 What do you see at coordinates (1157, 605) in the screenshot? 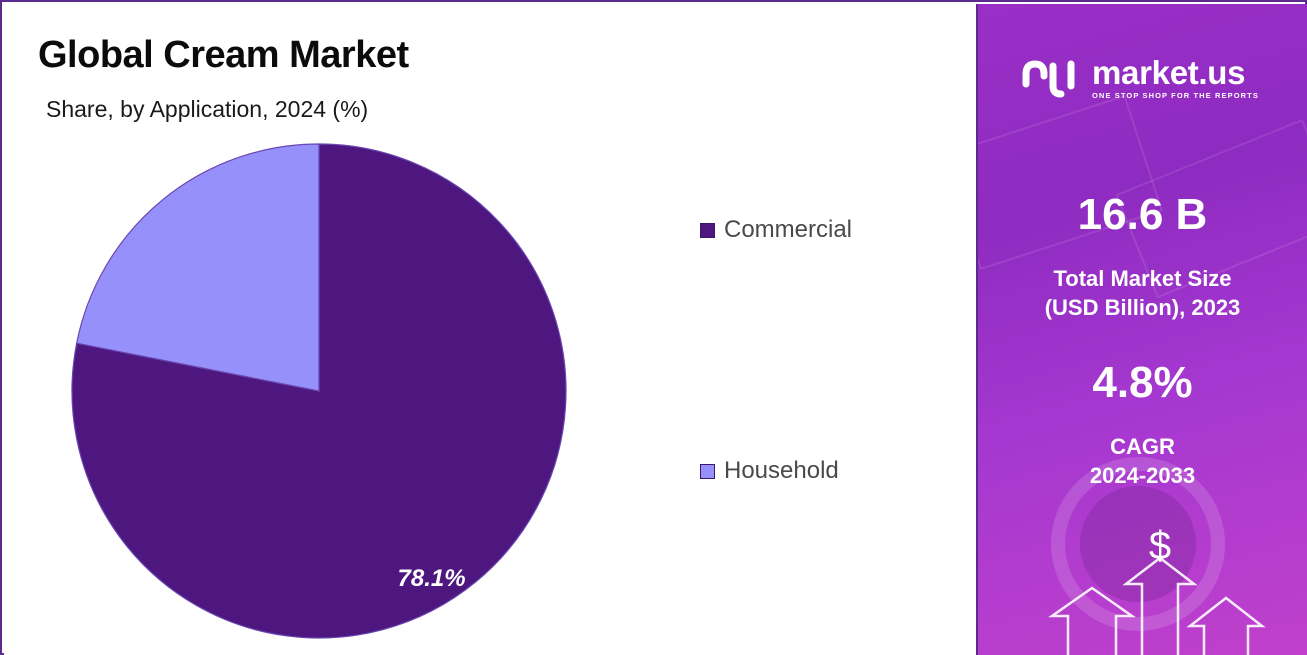
I see `arrow-icons` at bounding box center [1157, 605].